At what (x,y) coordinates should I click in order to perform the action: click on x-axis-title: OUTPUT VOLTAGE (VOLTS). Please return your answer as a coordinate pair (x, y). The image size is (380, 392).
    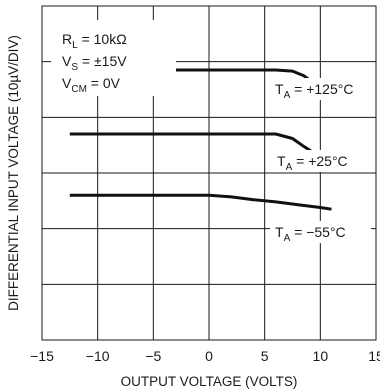
    Looking at the image, I should click on (209, 381).